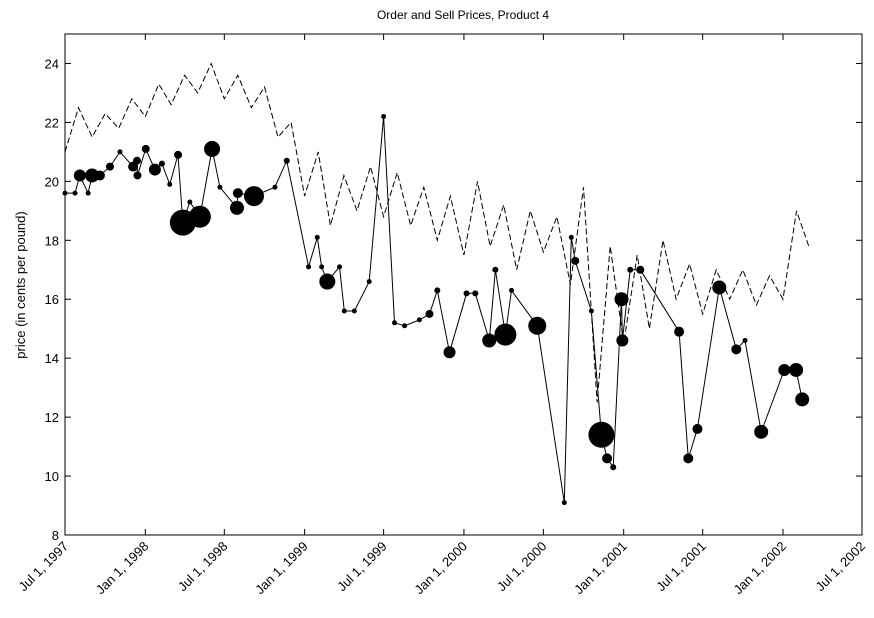 Image resolution: width=874 pixels, height=618 pixels. I want to click on y-tick-label: 16, so click(52, 299).